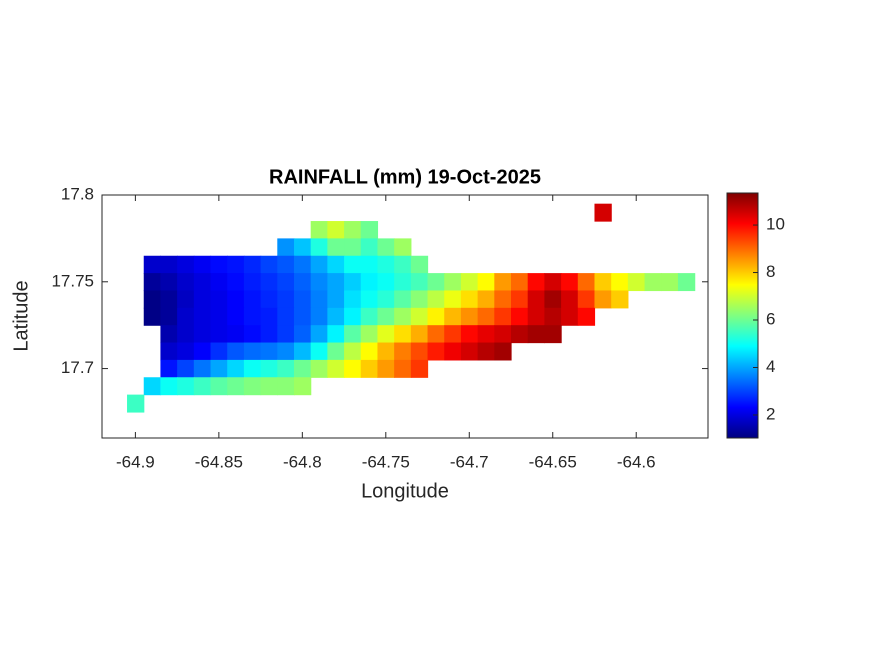 The image size is (875, 656). Describe the element at coordinates (770, 318) in the screenshot. I see `colorbar-tick-label: 6` at that location.